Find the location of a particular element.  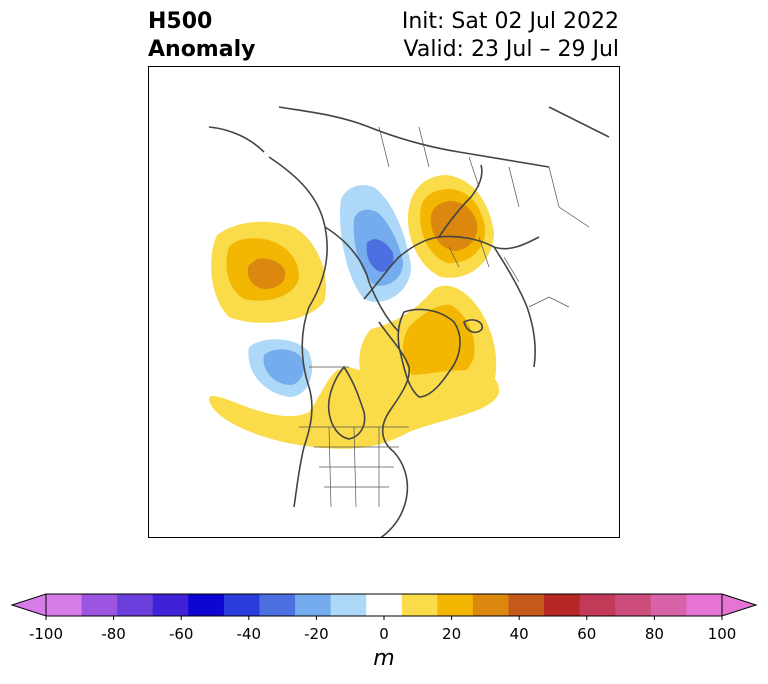

colorbar-tick-label: 60 is located at coordinates (587, 634).